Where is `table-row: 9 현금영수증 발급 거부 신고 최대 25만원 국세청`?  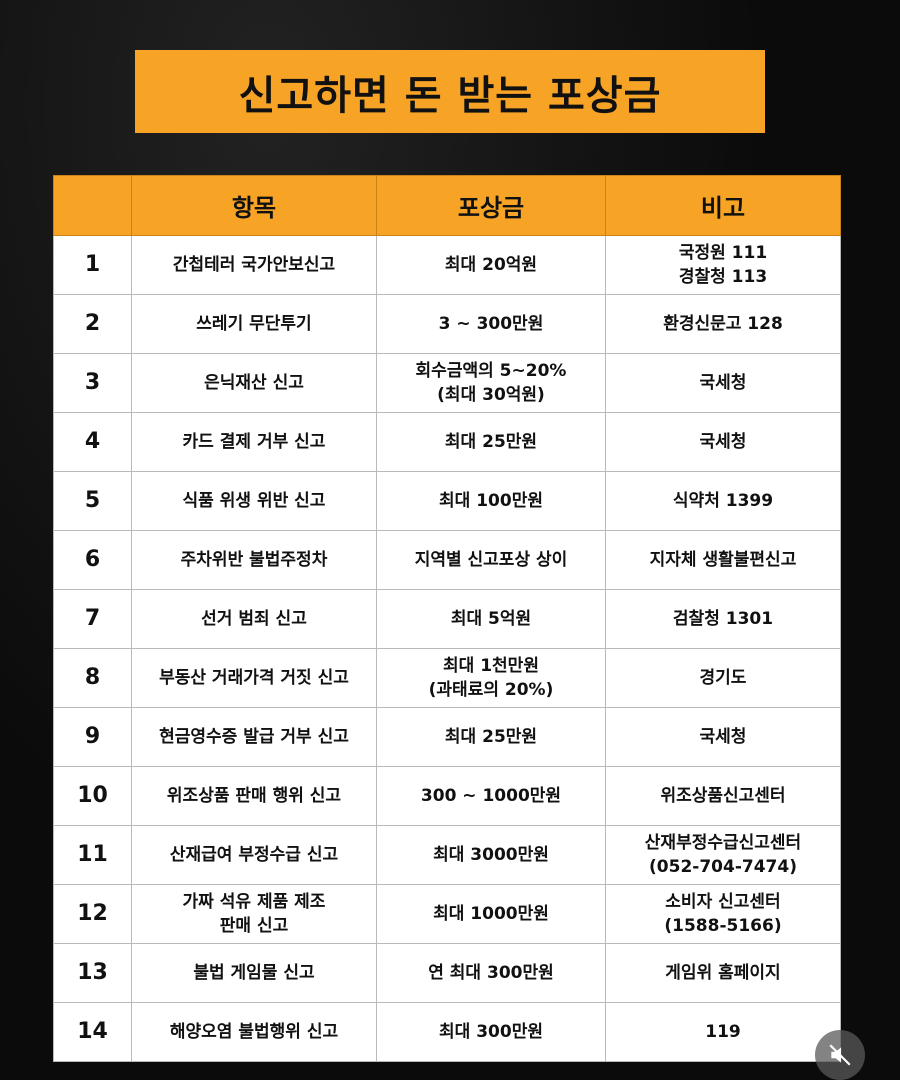
table-row: 9 현금영수증 발급 거부 신고 최대 25만원 국세청 is located at coordinates (447, 737).